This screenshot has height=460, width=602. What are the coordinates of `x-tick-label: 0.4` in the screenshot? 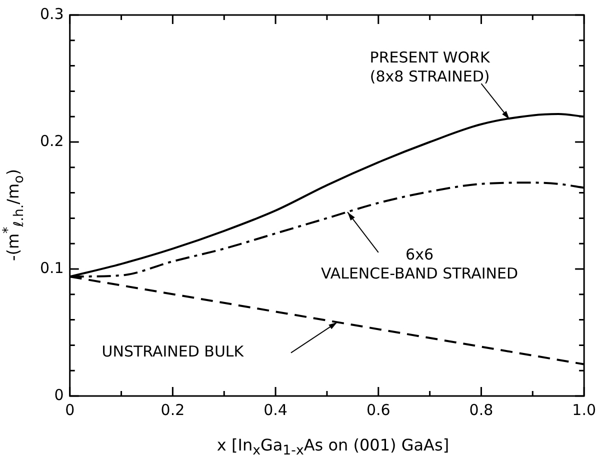 It's located at (276, 409).